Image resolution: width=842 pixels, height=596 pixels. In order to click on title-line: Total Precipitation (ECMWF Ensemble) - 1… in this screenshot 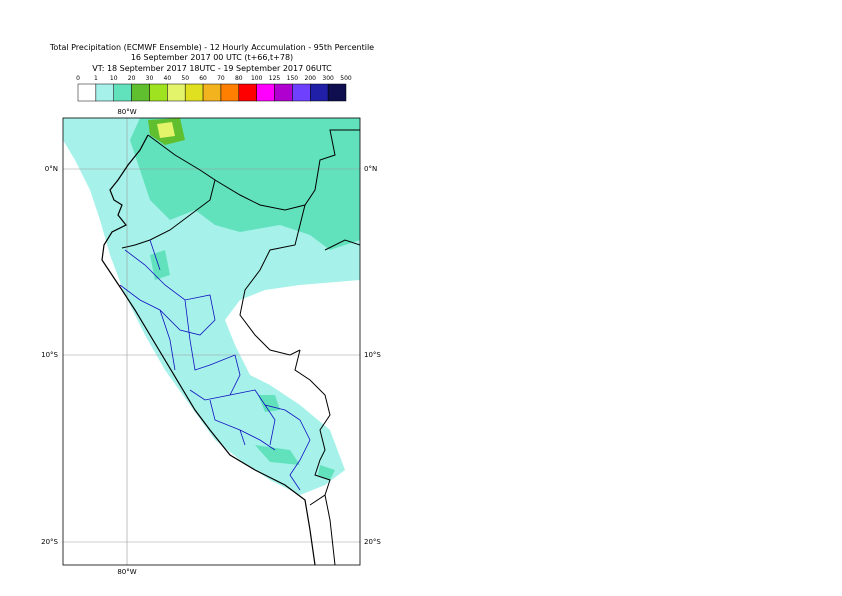, I will do `click(211, 47)`.